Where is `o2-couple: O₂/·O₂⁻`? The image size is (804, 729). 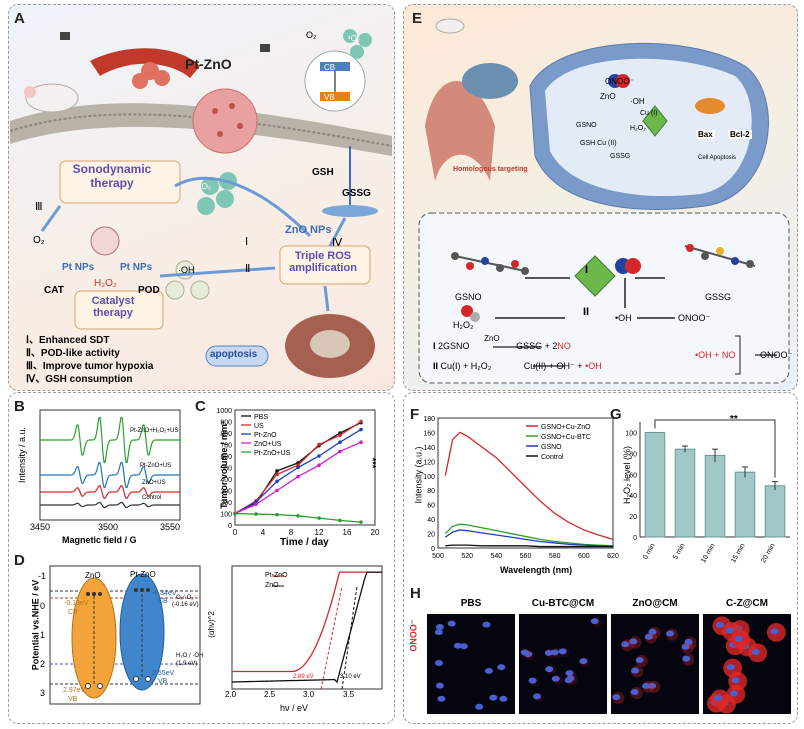
o2-couple: O₂/·O₂⁻ is located at coordinates (186, 598).